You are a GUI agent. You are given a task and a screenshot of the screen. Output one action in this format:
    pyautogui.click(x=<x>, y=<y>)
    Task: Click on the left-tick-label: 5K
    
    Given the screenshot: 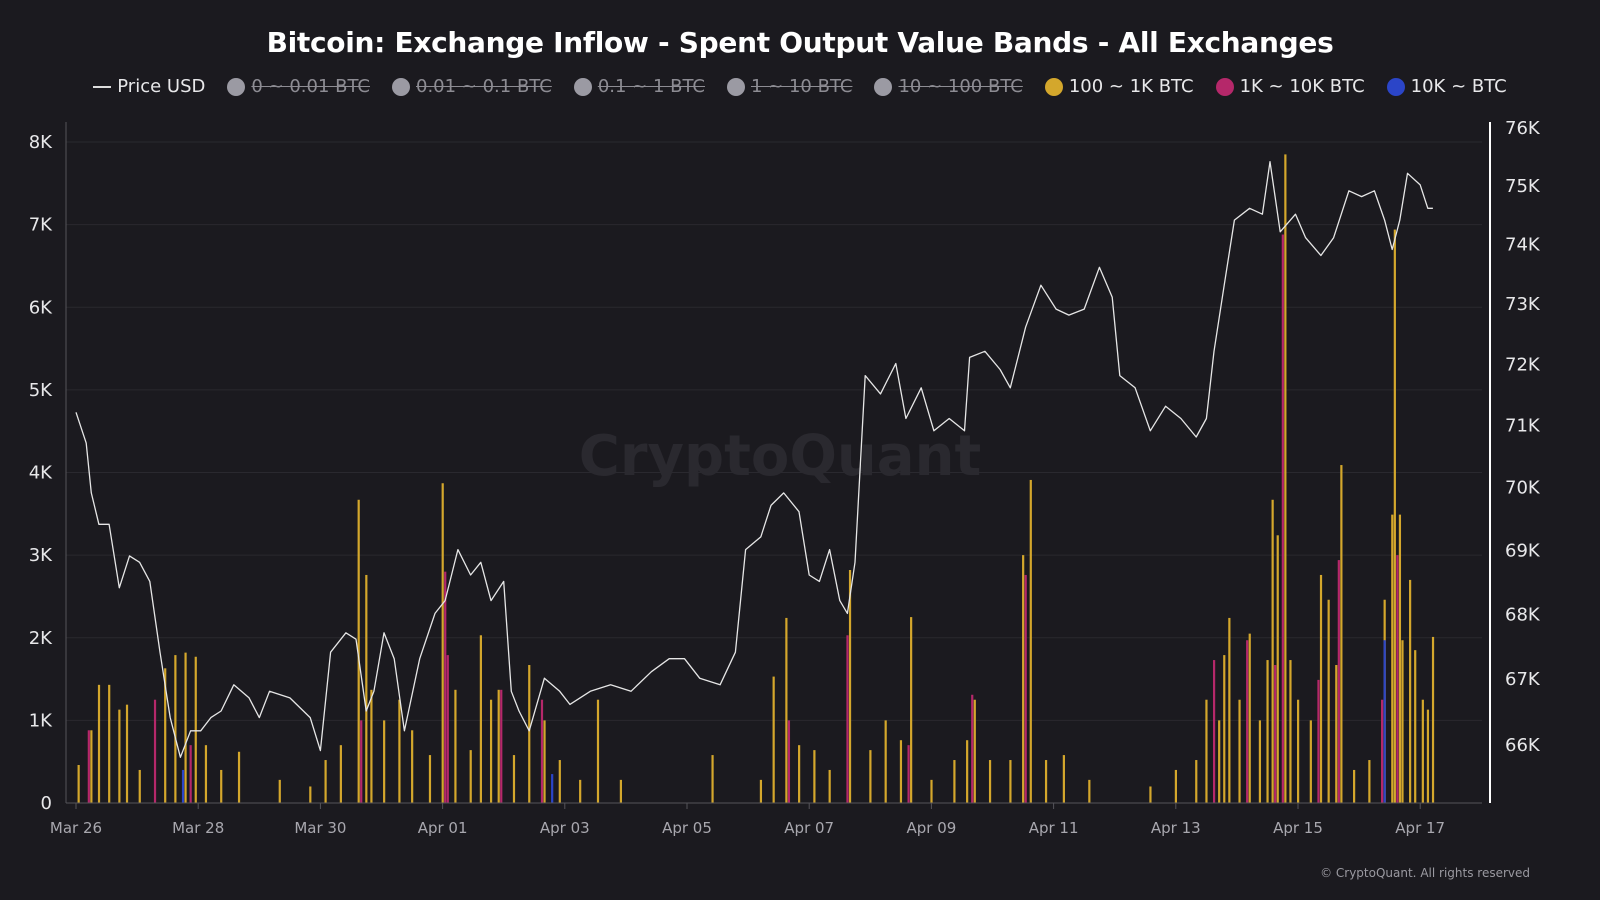 What is the action you would take?
    pyautogui.click(x=41, y=390)
    